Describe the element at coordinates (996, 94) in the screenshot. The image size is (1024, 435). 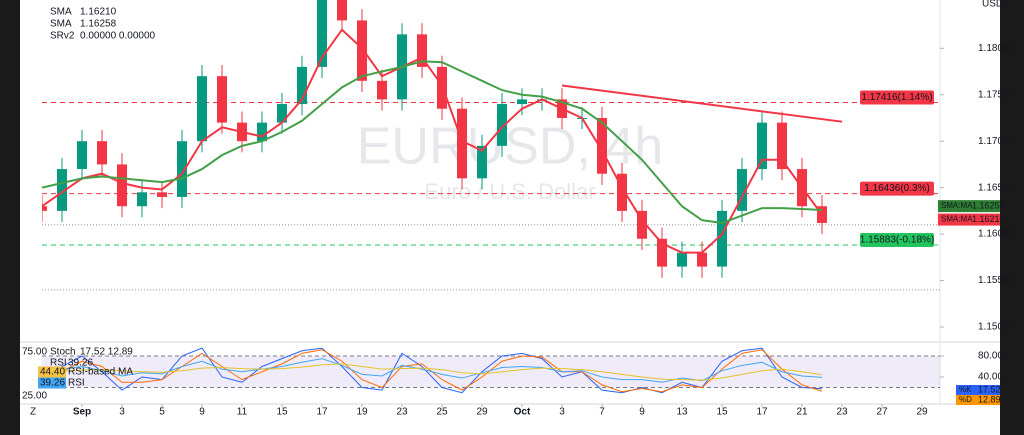
I see `y-tick-label: 1.17500` at that location.